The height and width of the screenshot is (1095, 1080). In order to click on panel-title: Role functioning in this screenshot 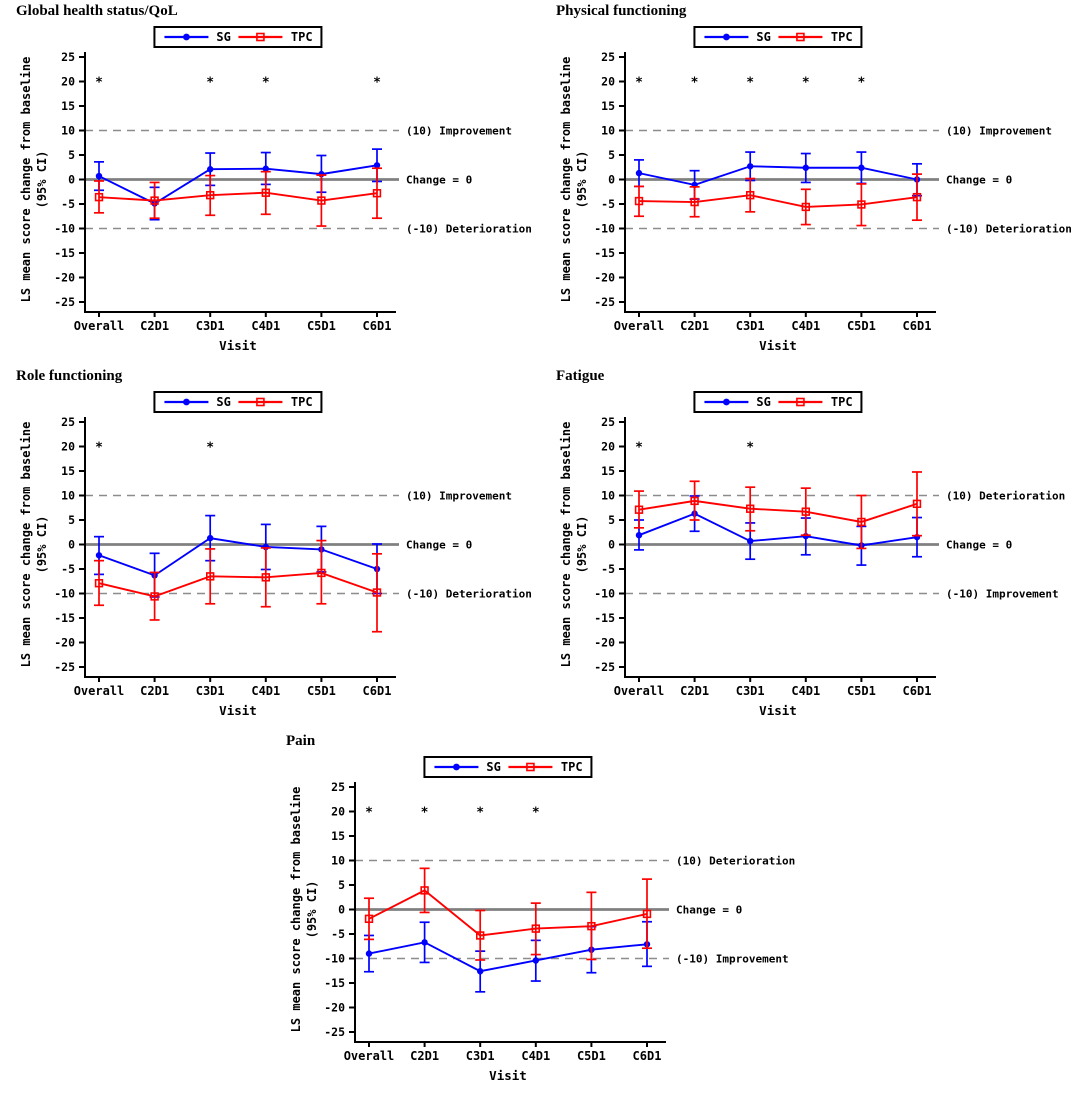, I will do `click(69, 376)`.